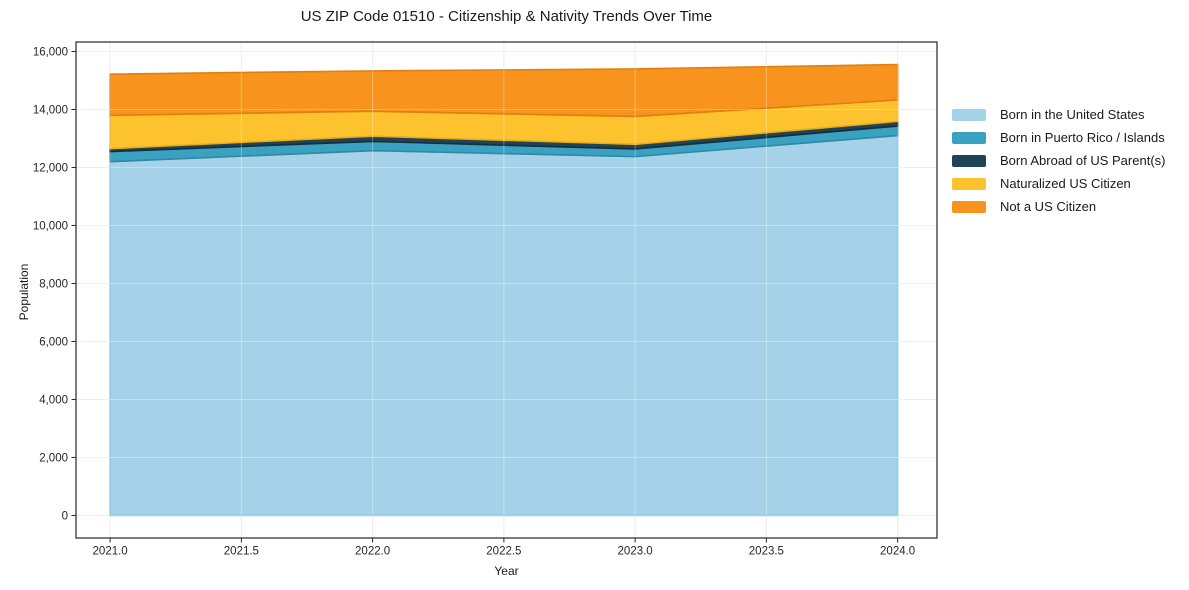  What do you see at coordinates (969, 137) in the screenshot?
I see `legend-swatch-born-in-puerto-rico-islands` at bounding box center [969, 137].